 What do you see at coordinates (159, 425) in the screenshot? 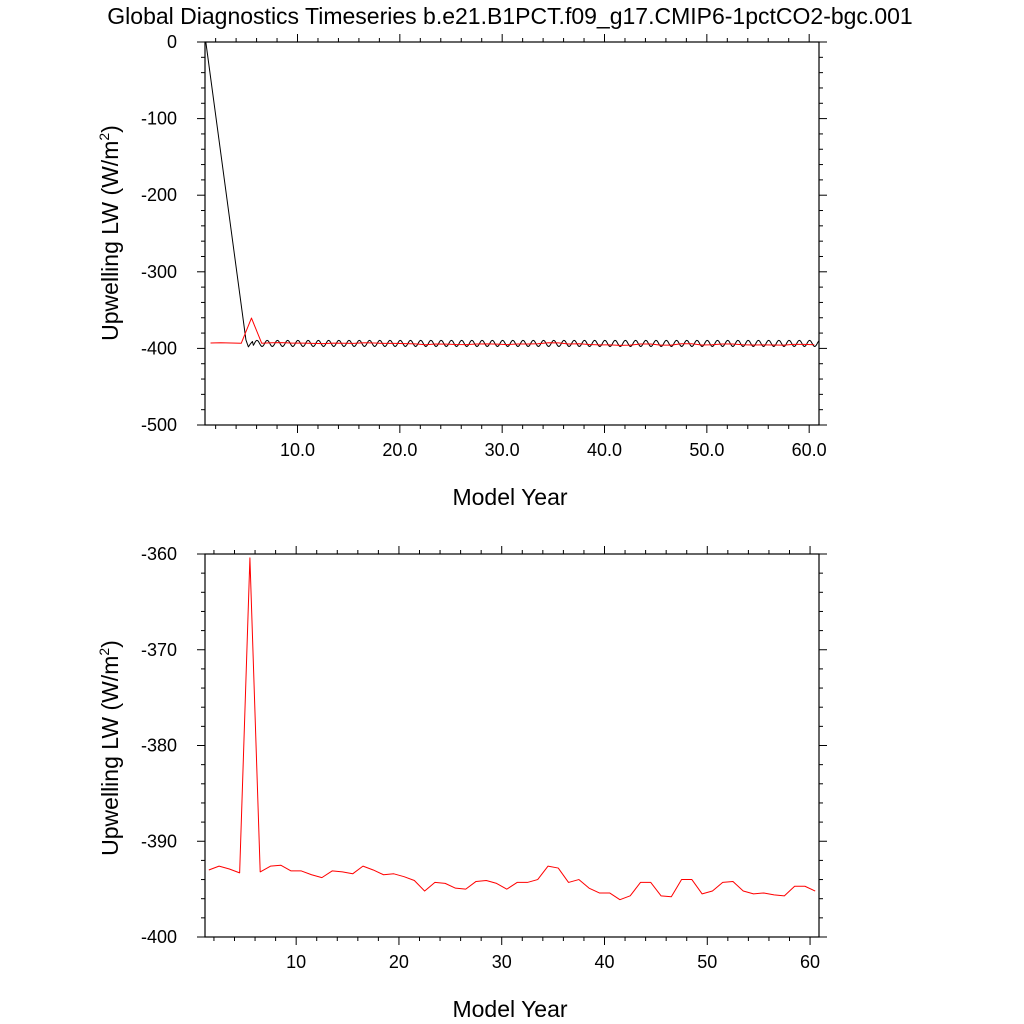
I see `y-tick-label: -500` at bounding box center [159, 425].